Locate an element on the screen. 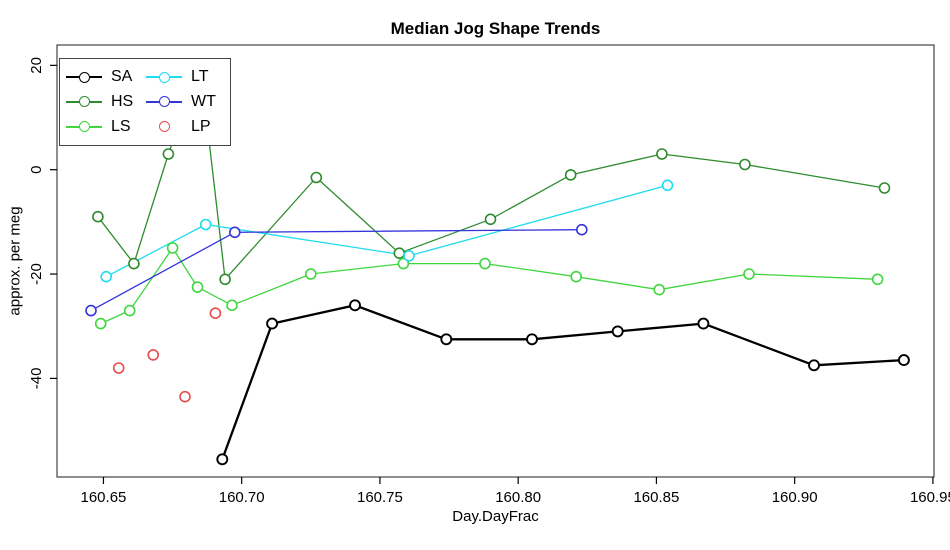 Image resolution: width=950 pixels, height=550 pixels. y-tick-label: -40 is located at coordinates (36, 379).